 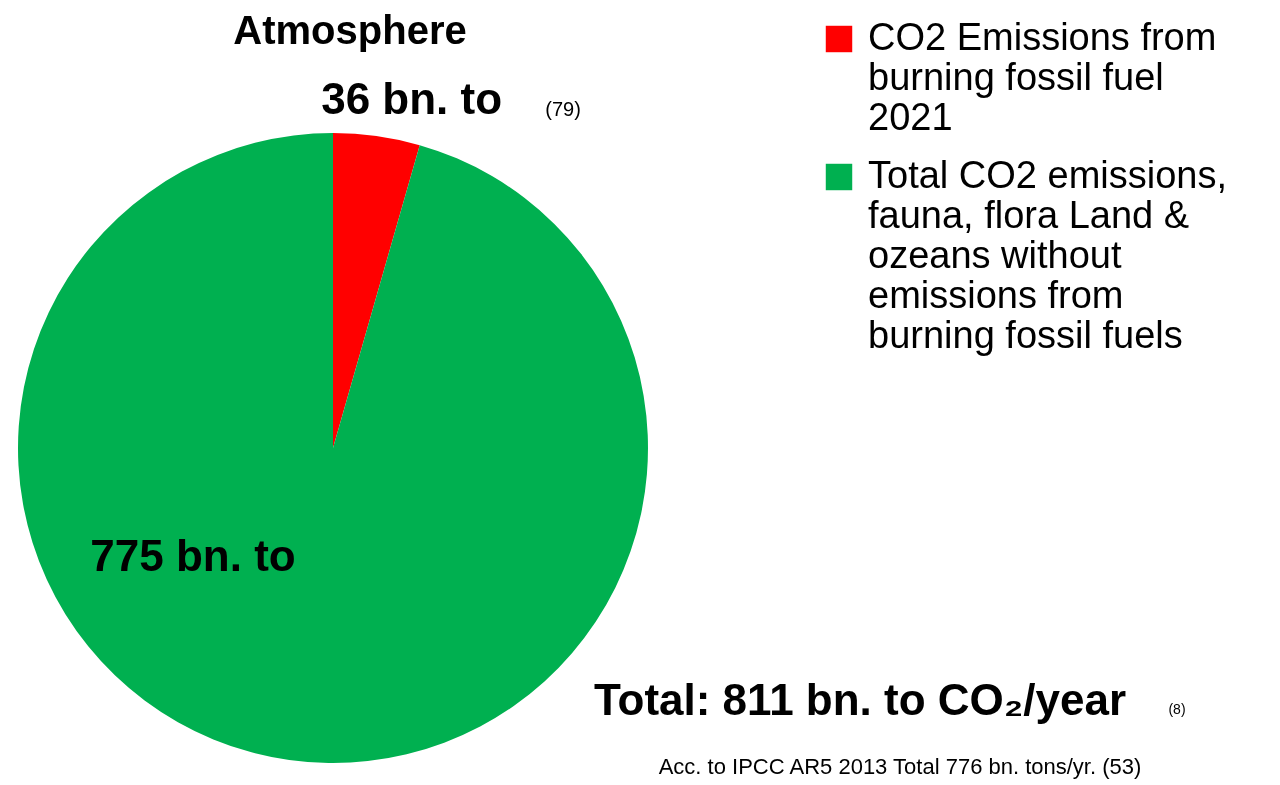 I want to click on text: (8), so click(x=1177, y=709).